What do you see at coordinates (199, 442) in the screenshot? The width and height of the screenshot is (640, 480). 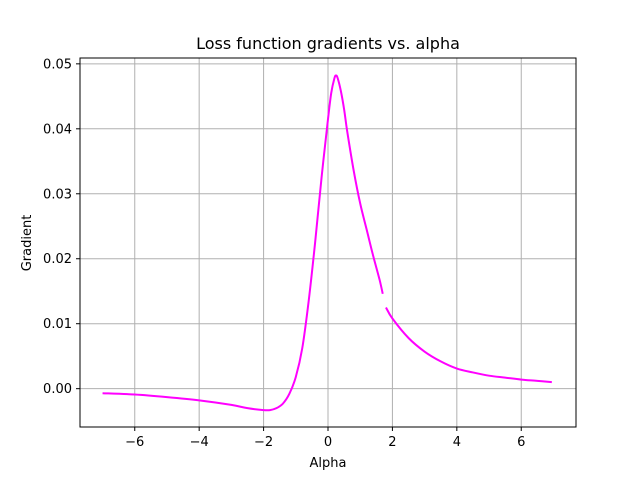 I see `x-tick-label: −4` at bounding box center [199, 442].